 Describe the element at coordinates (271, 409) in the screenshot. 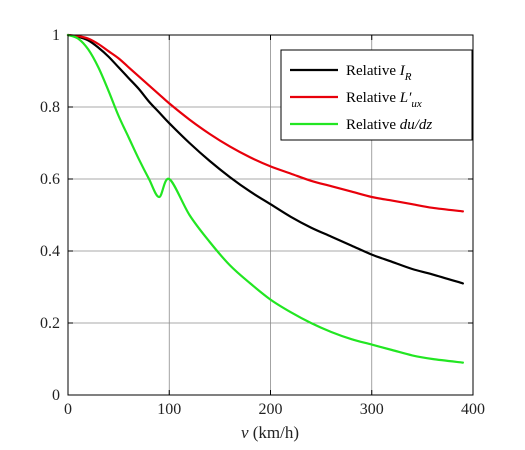

I see `x-tick-label: 200` at that location.